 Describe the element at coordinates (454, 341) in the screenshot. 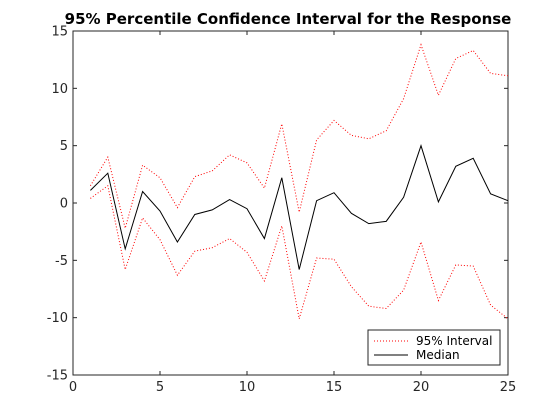

I see `legend-label: 95% Interval` at that location.